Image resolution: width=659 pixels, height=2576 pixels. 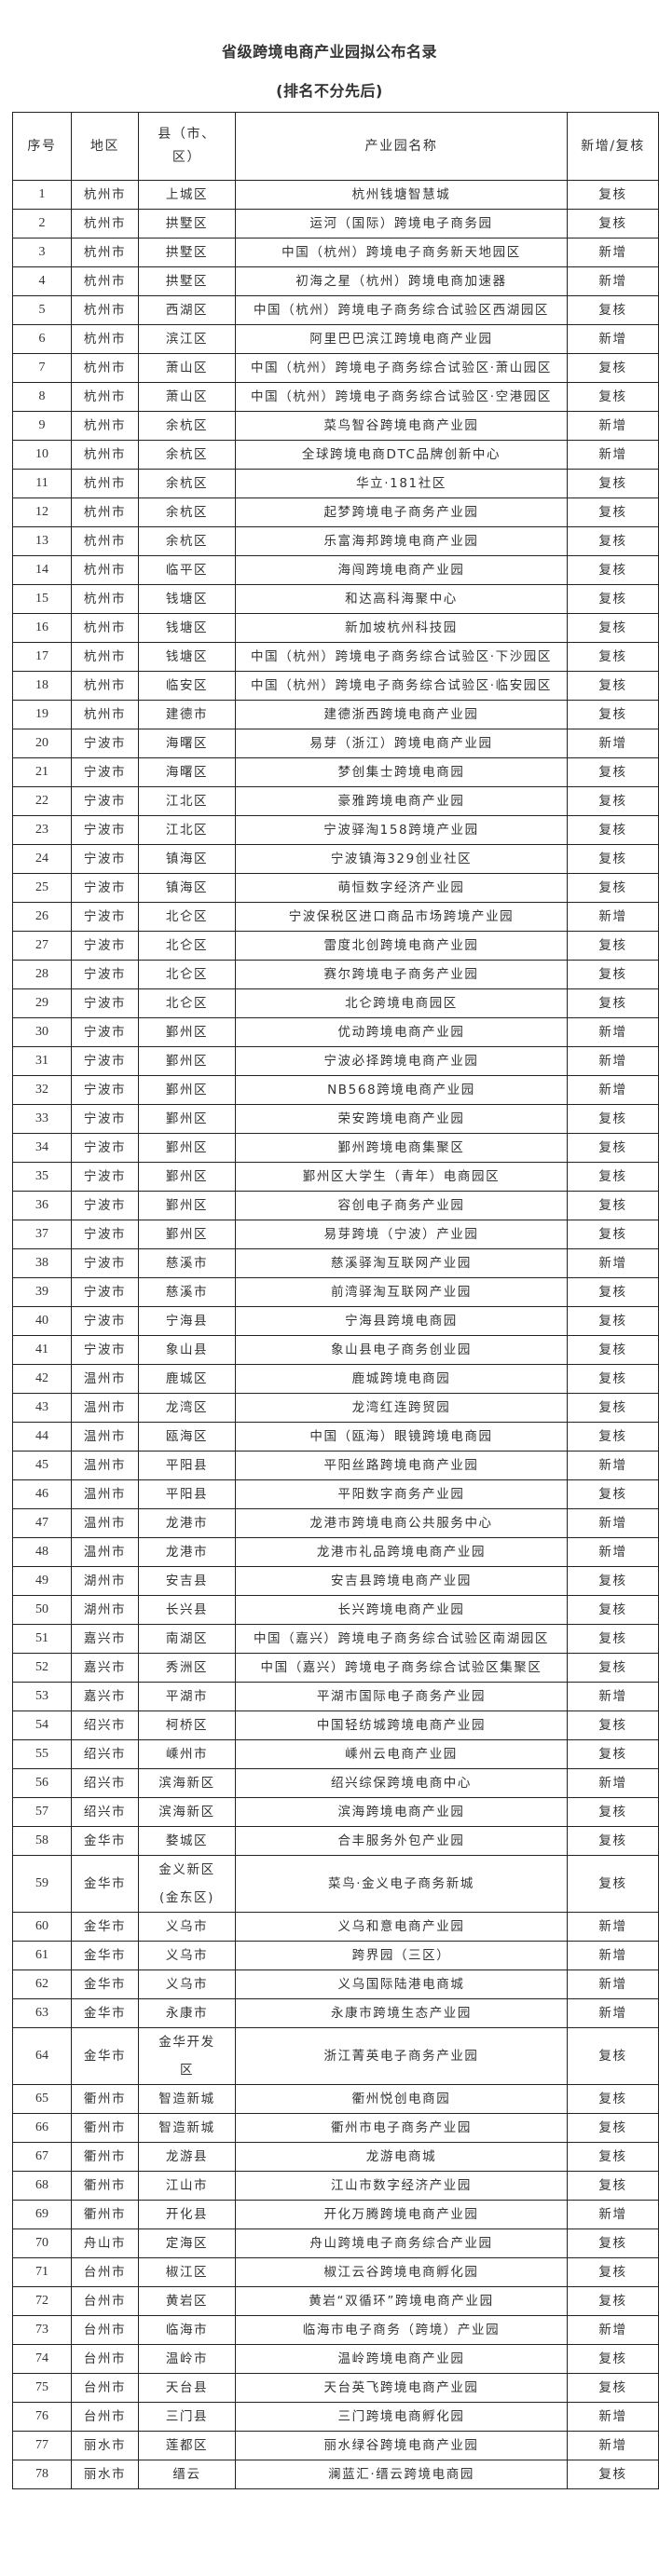 I want to click on page-subtitle: (排名不分先后), so click(x=329, y=91).